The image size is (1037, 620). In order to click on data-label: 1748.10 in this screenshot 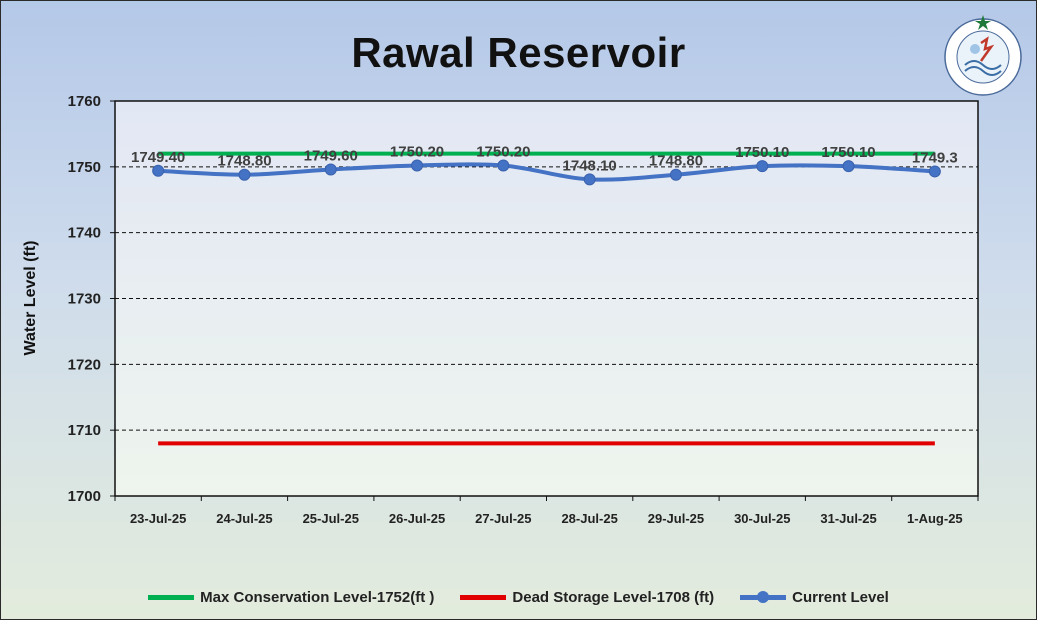, I will do `click(590, 165)`.